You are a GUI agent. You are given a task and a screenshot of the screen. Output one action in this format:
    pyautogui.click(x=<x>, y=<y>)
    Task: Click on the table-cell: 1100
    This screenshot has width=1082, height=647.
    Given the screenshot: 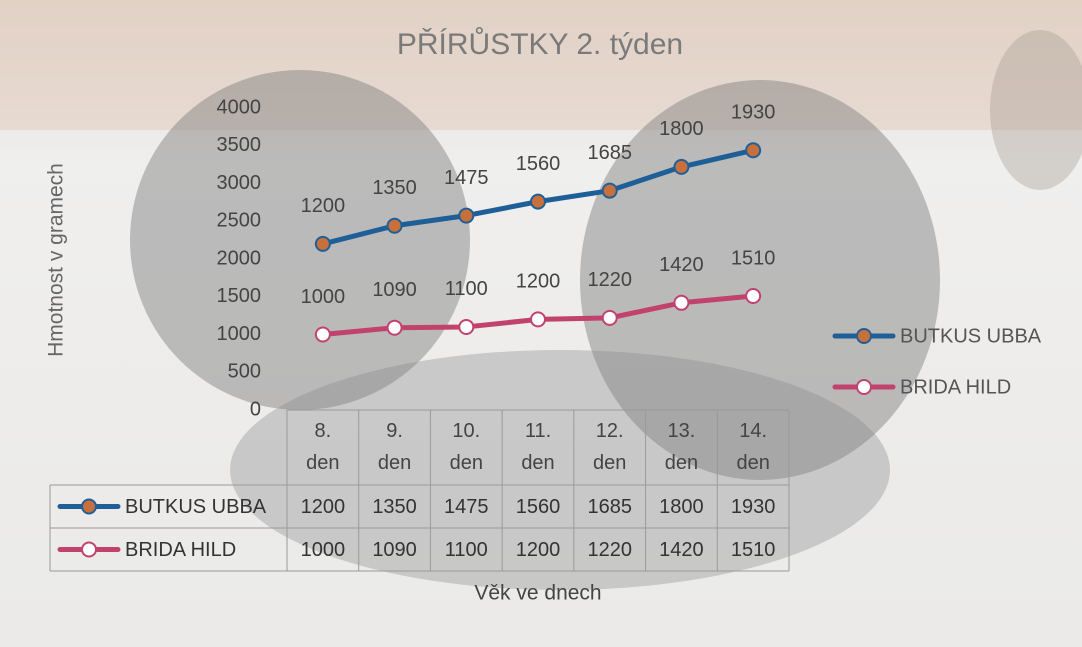 What is the action you would take?
    pyautogui.click(x=466, y=550)
    